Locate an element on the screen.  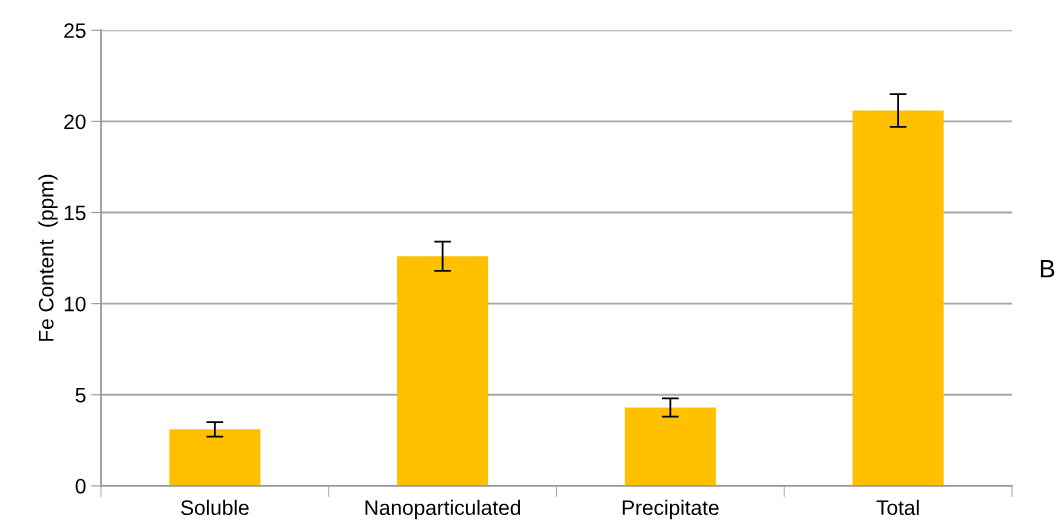
y-tick-label: 10 is located at coordinates (75, 304).